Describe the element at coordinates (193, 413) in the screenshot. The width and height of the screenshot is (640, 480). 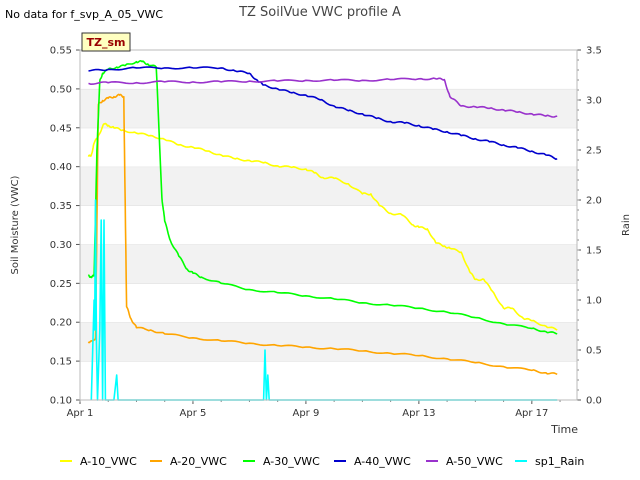
I see `x-tick-label: Apr 5` at that location.